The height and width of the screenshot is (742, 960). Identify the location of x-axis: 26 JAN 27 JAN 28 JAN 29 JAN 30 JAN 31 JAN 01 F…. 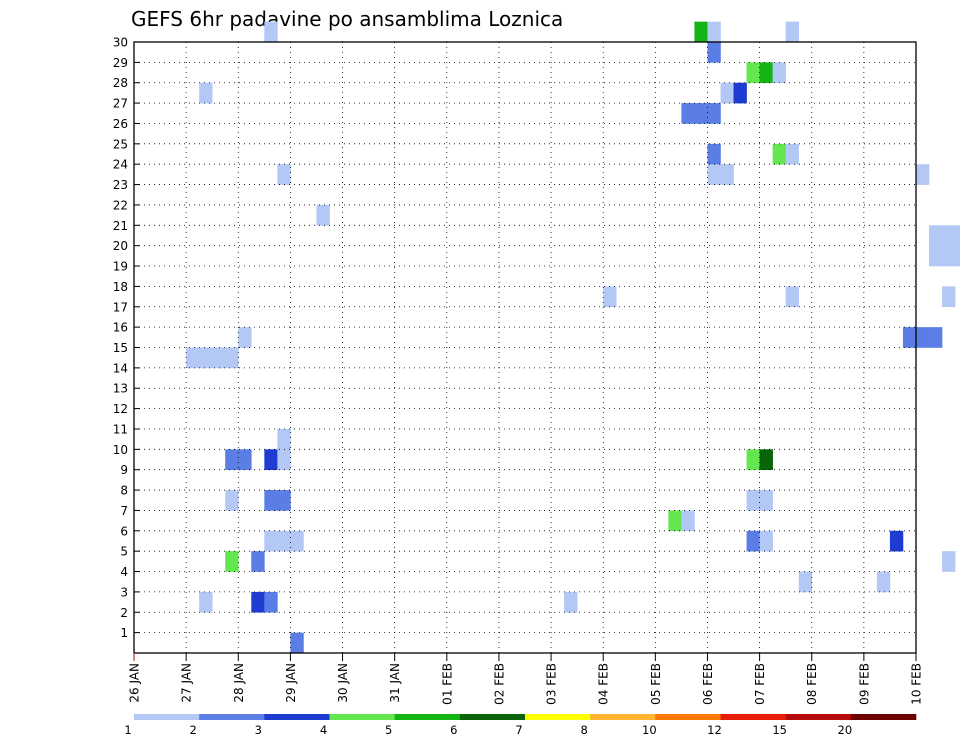
(526, 679).